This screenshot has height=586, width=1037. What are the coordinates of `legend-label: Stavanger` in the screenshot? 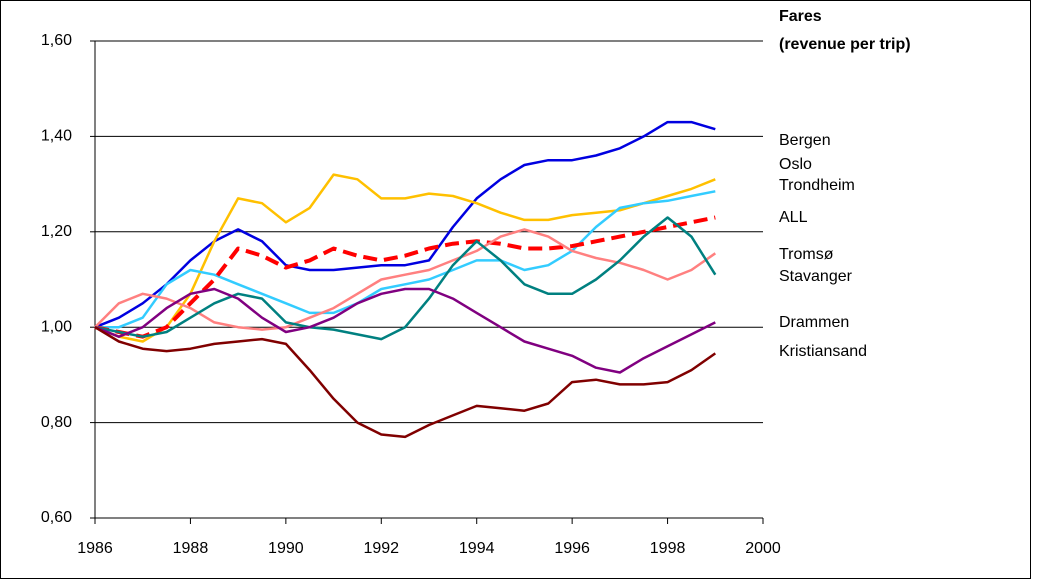 It's located at (816, 276).